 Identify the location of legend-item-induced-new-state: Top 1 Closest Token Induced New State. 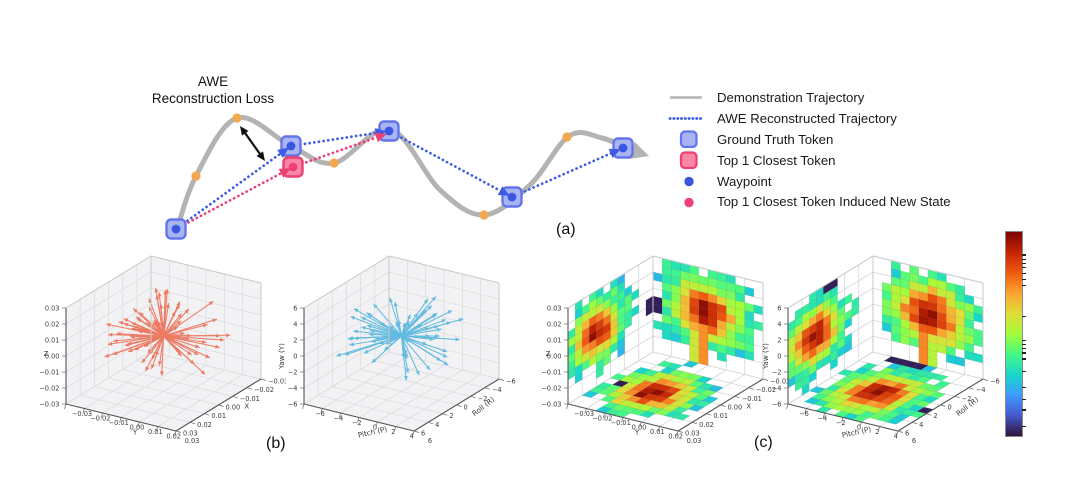
(809, 201).